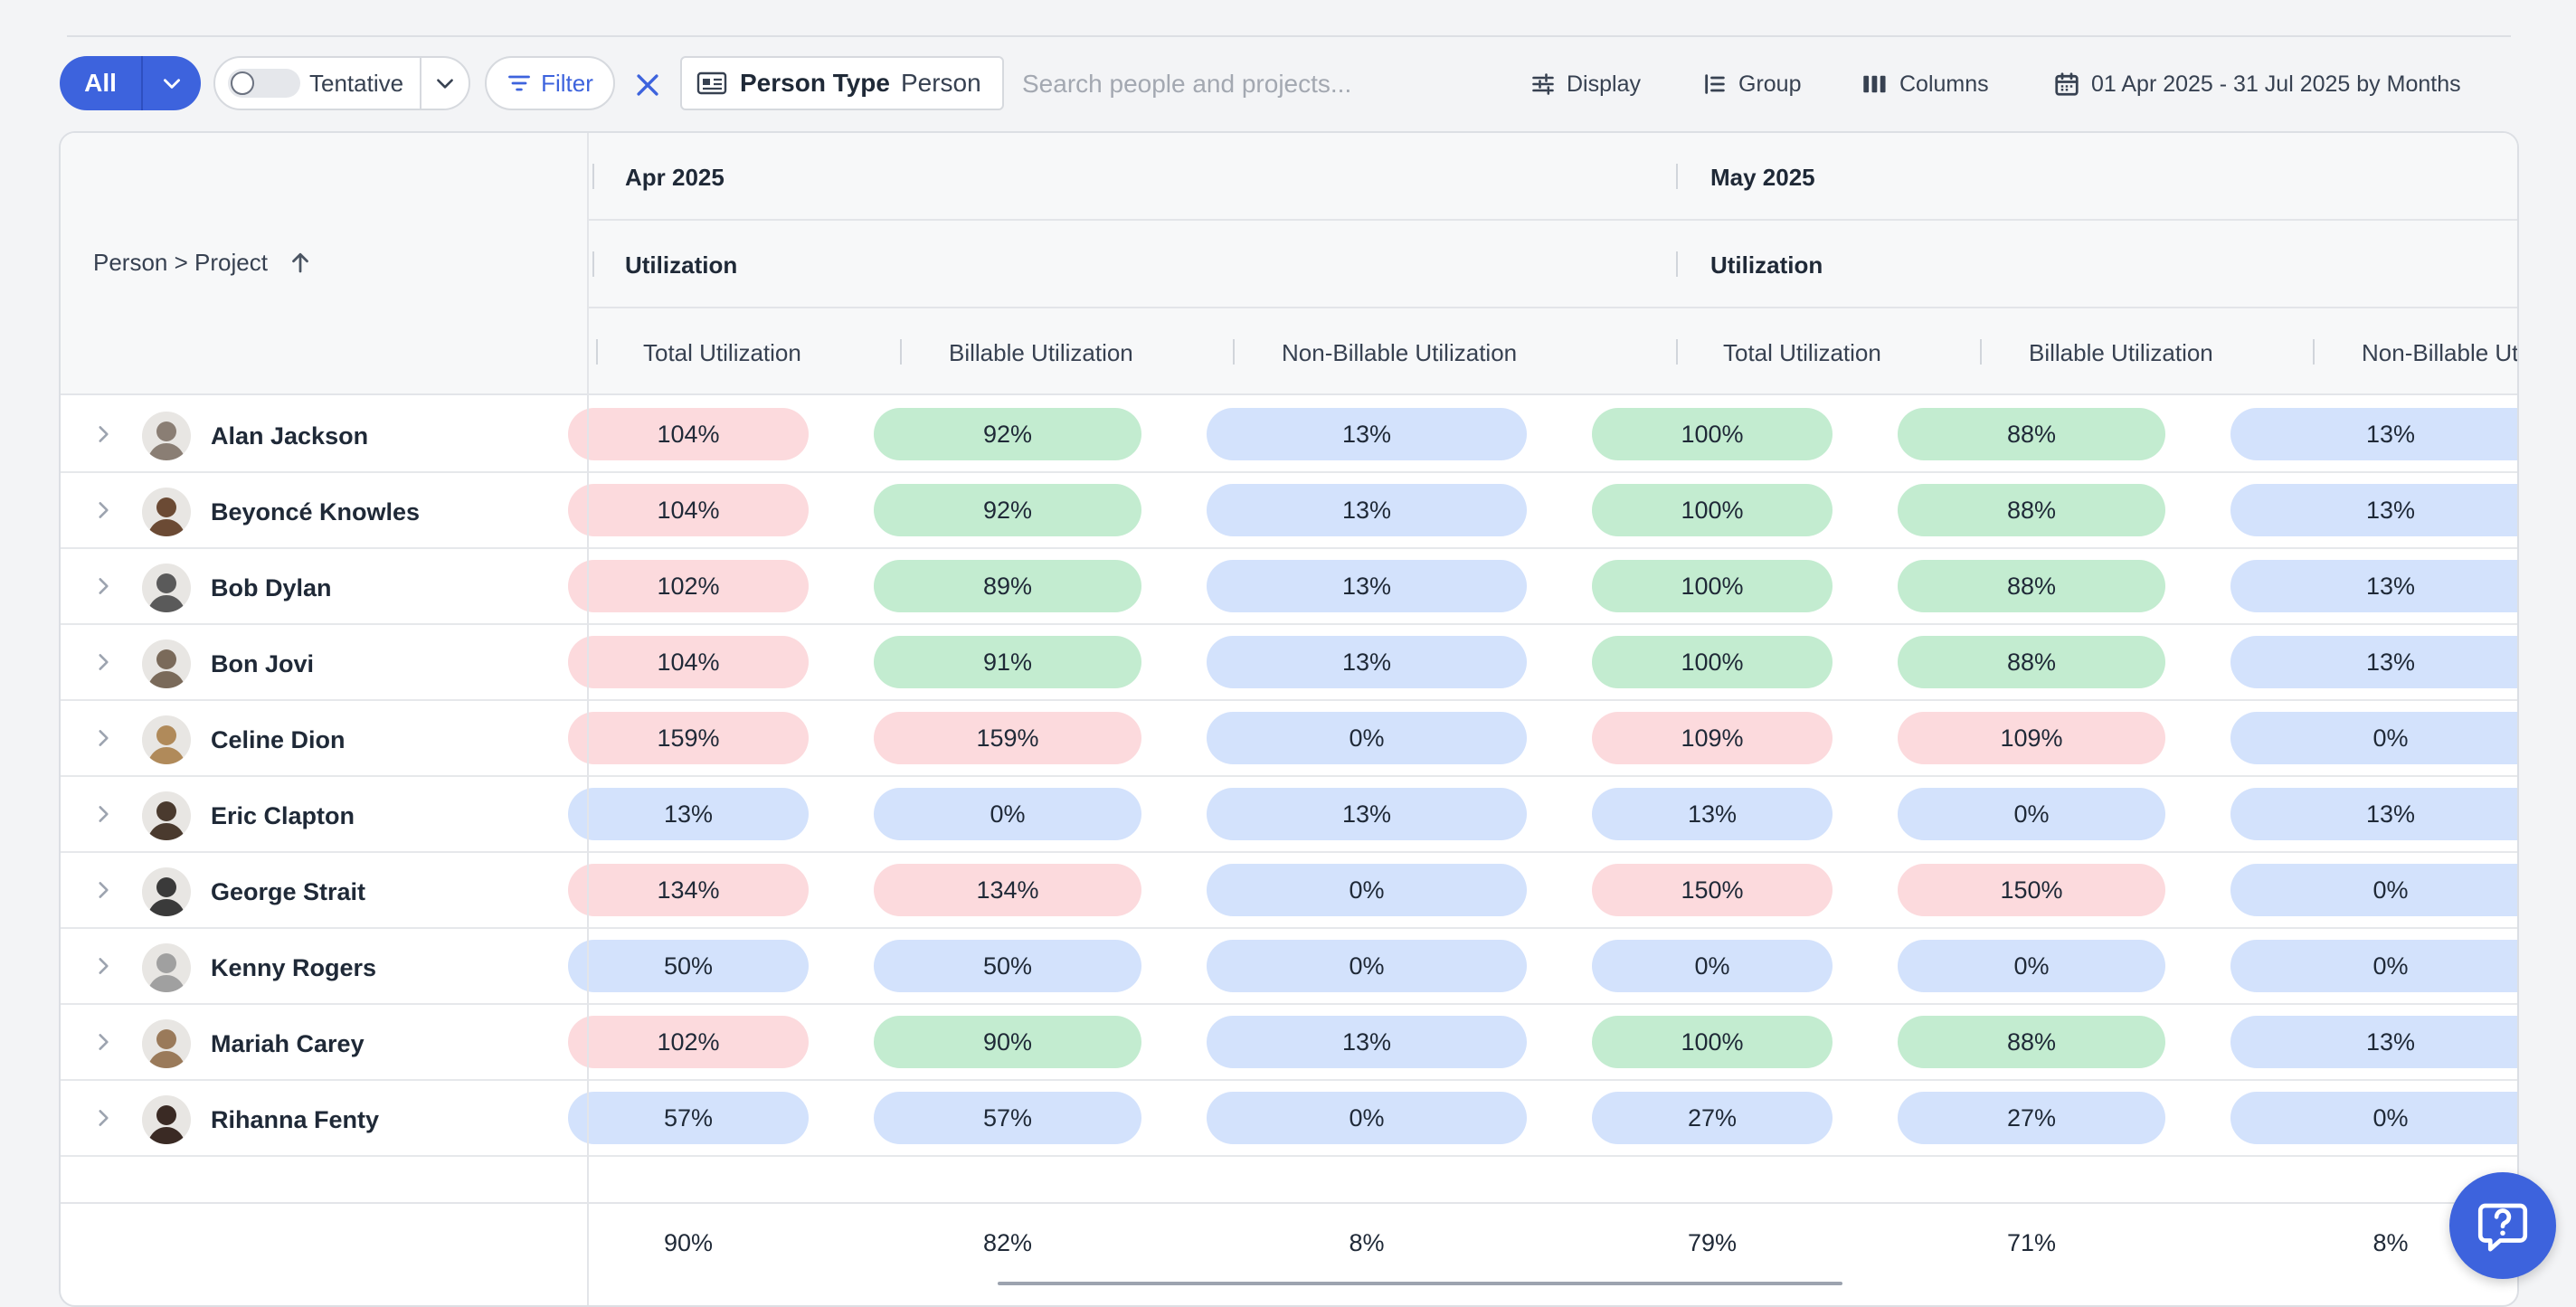 This screenshot has width=2576, height=1307. I want to click on table-row: Eric Clapton 13% 0% 13% 13% 0% 13%, so click(1289, 815).